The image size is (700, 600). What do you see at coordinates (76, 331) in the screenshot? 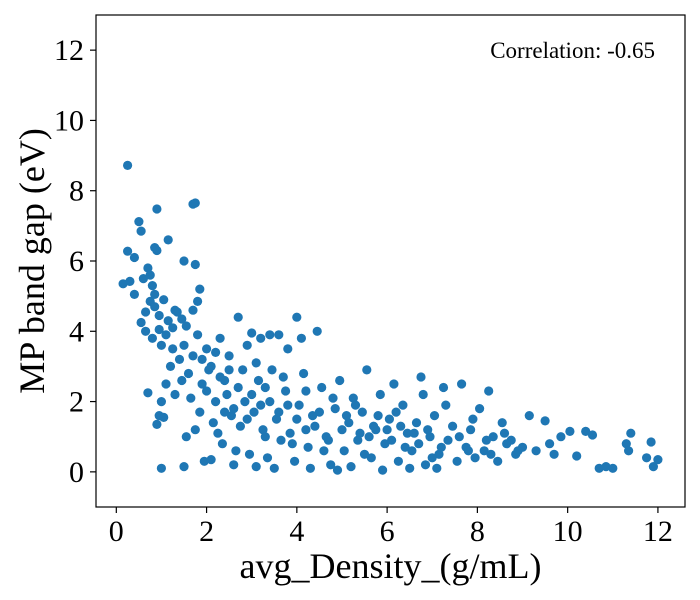
I see `y-tick-label: 4` at bounding box center [76, 331].